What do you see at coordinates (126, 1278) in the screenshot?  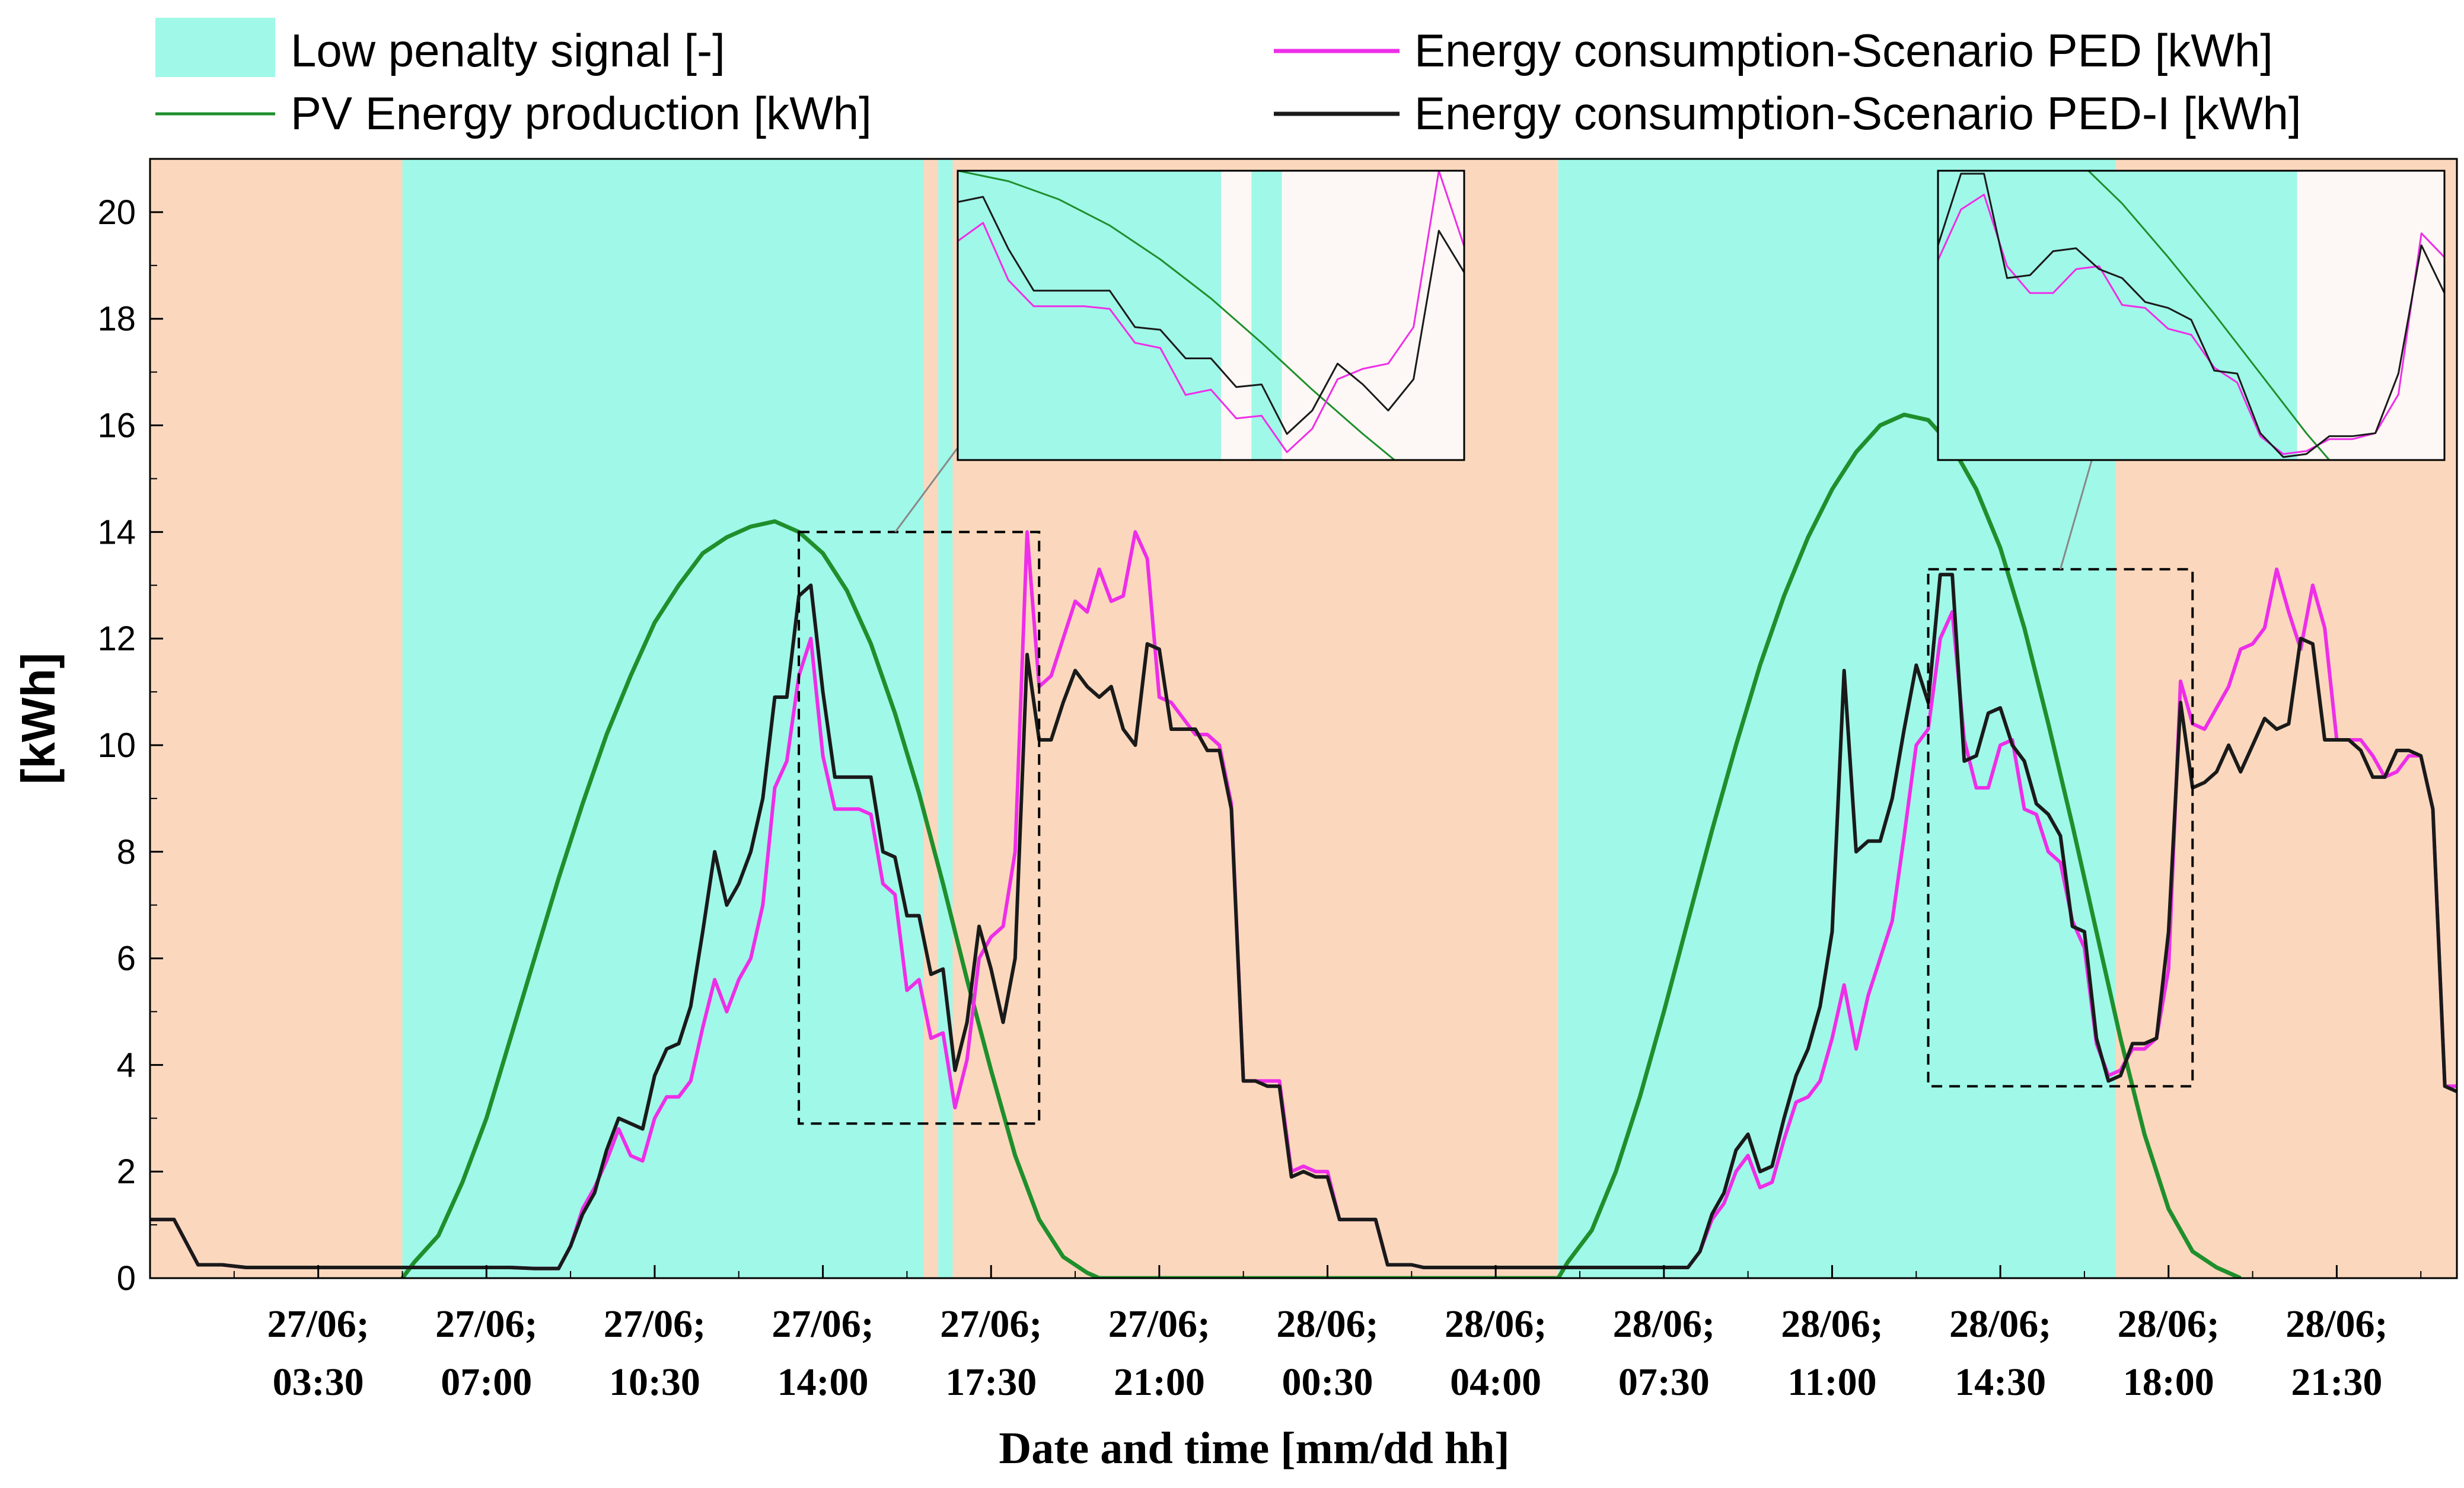 I see `y-tick-label: 0` at bounding box center [126, 1278].